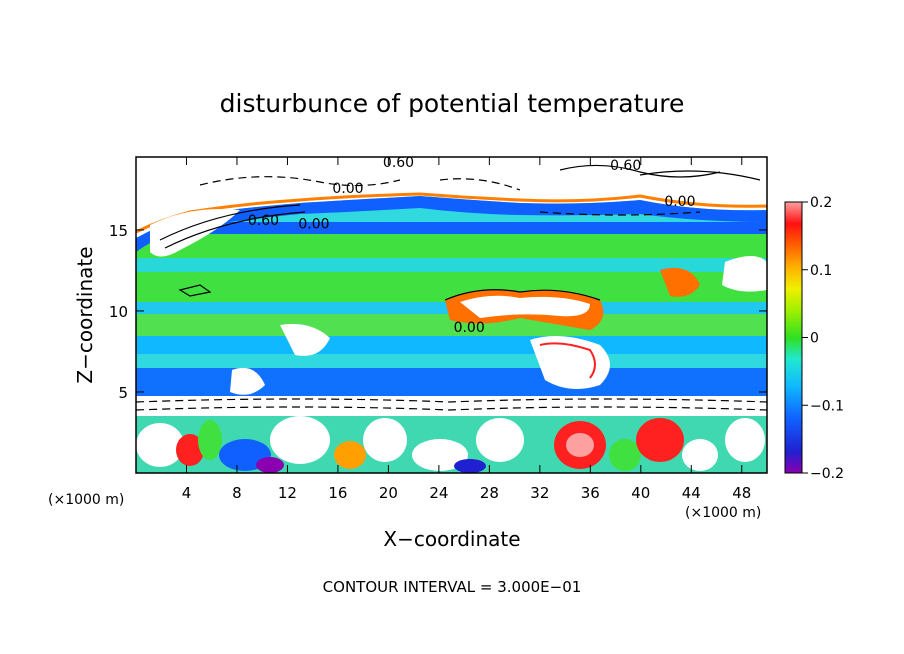 The height and width of the screenshot is (654, 904). What do you see at coordinates (821, 203) in the screenshot?
I see `colorbar-tick-label: 0.2` at bounding box center [821, 203].